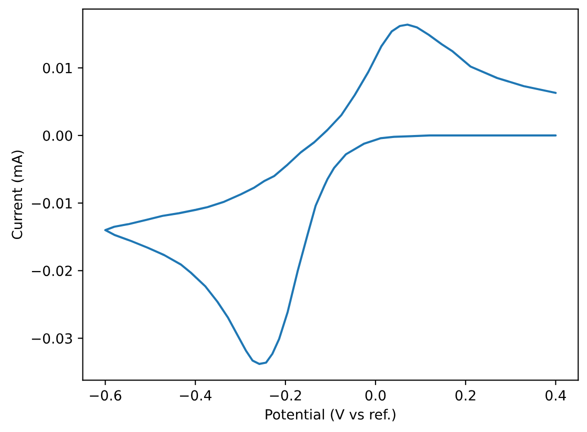 This screenshot has height=432, width=587. I want to click on y-tick-label: 0.00, so click(57, 135).